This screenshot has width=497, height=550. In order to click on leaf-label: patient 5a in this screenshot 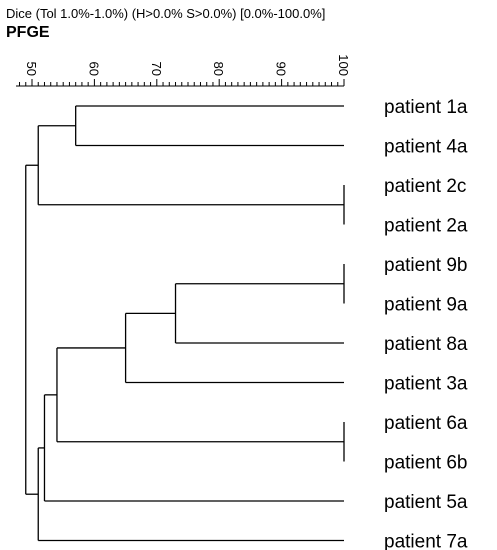, I will do `click(426, 502)`.